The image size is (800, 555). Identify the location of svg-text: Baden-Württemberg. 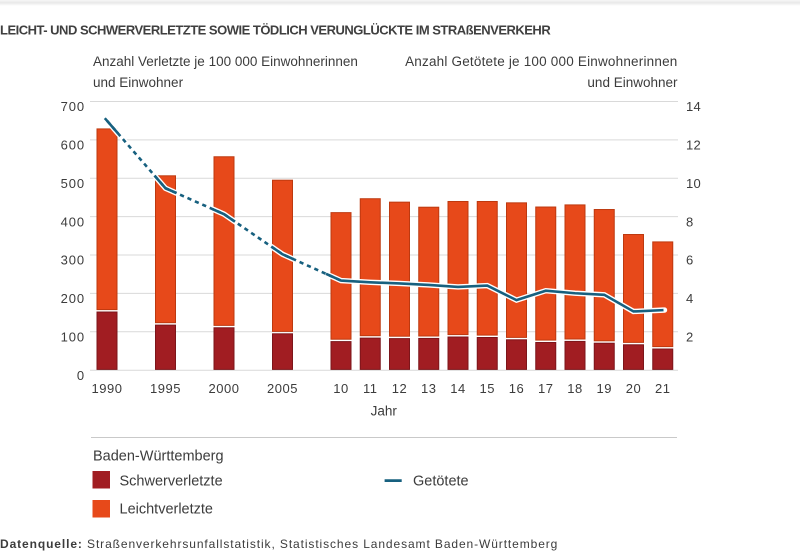
(158, 456).